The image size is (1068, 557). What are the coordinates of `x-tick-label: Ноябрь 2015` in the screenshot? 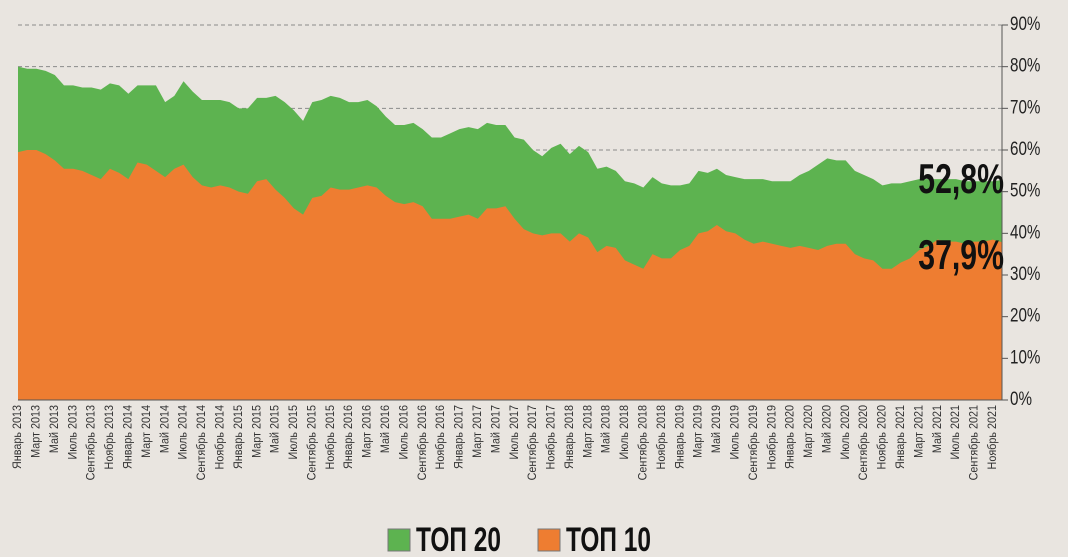 It's located at (330, 437).